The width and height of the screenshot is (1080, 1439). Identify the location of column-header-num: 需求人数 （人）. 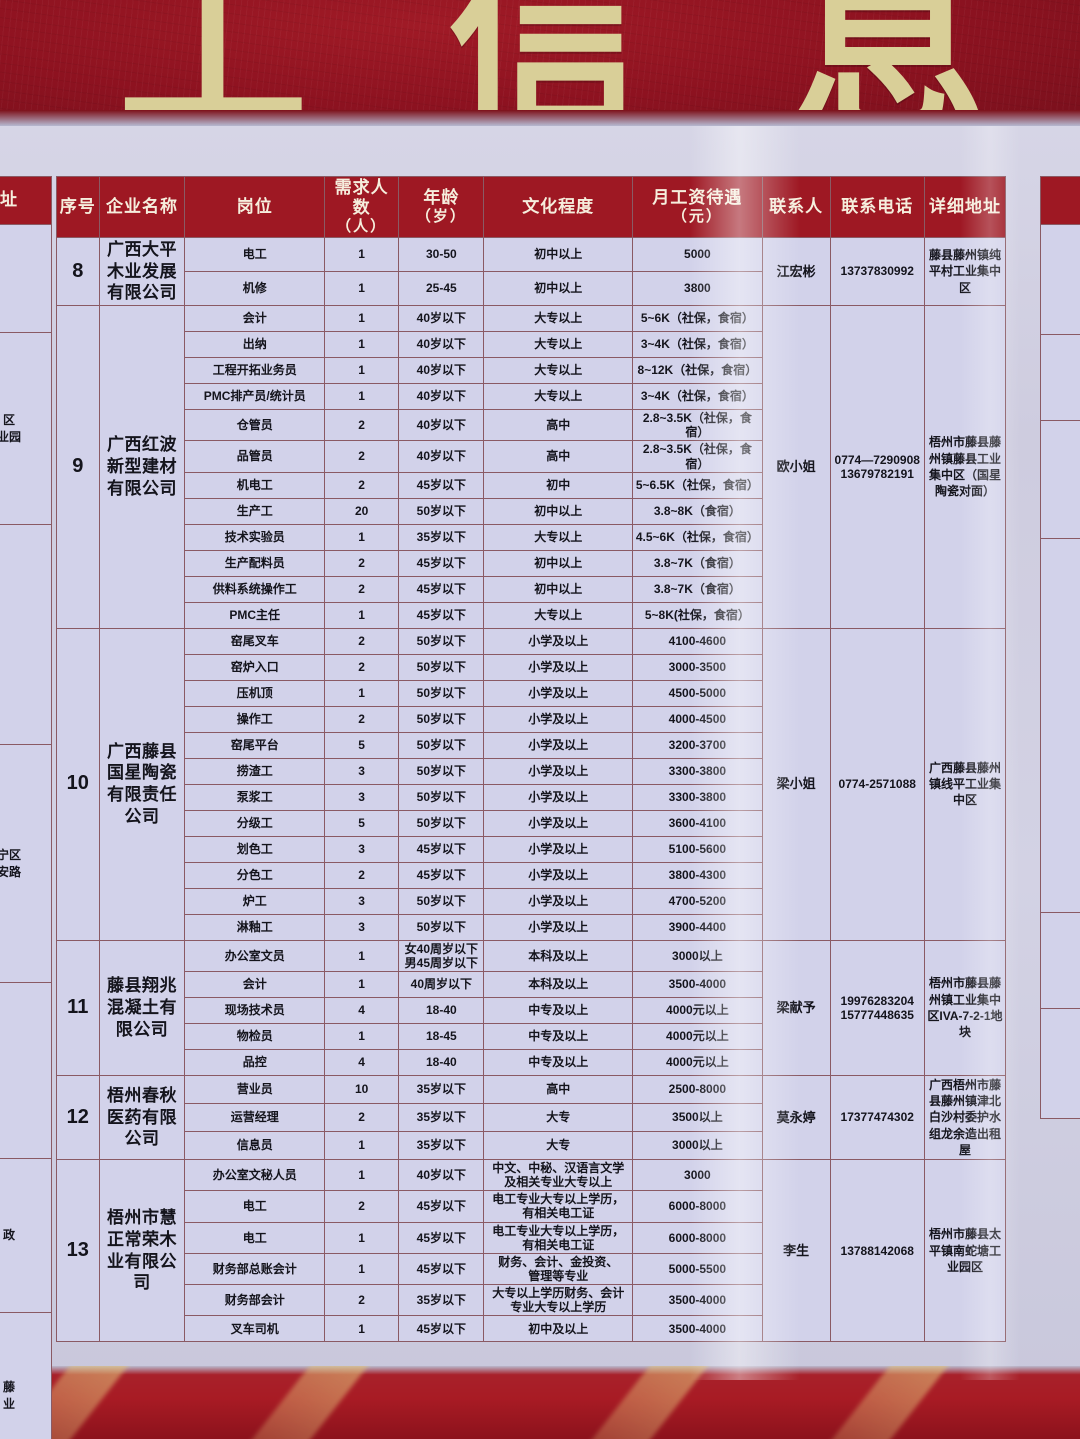
(362, 207).